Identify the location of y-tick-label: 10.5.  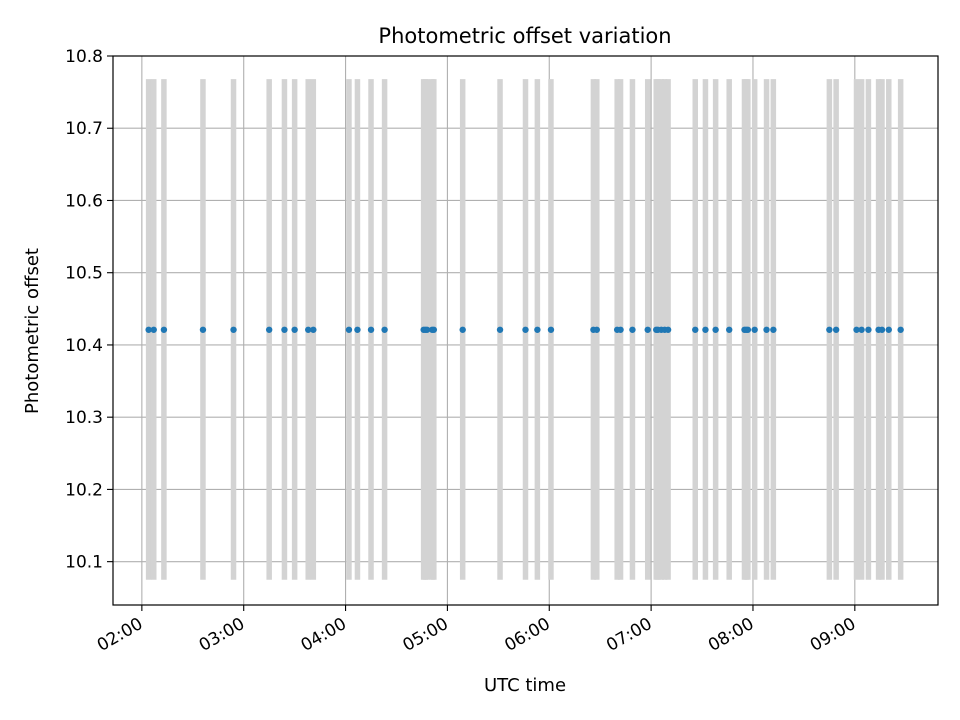
(84, 274).